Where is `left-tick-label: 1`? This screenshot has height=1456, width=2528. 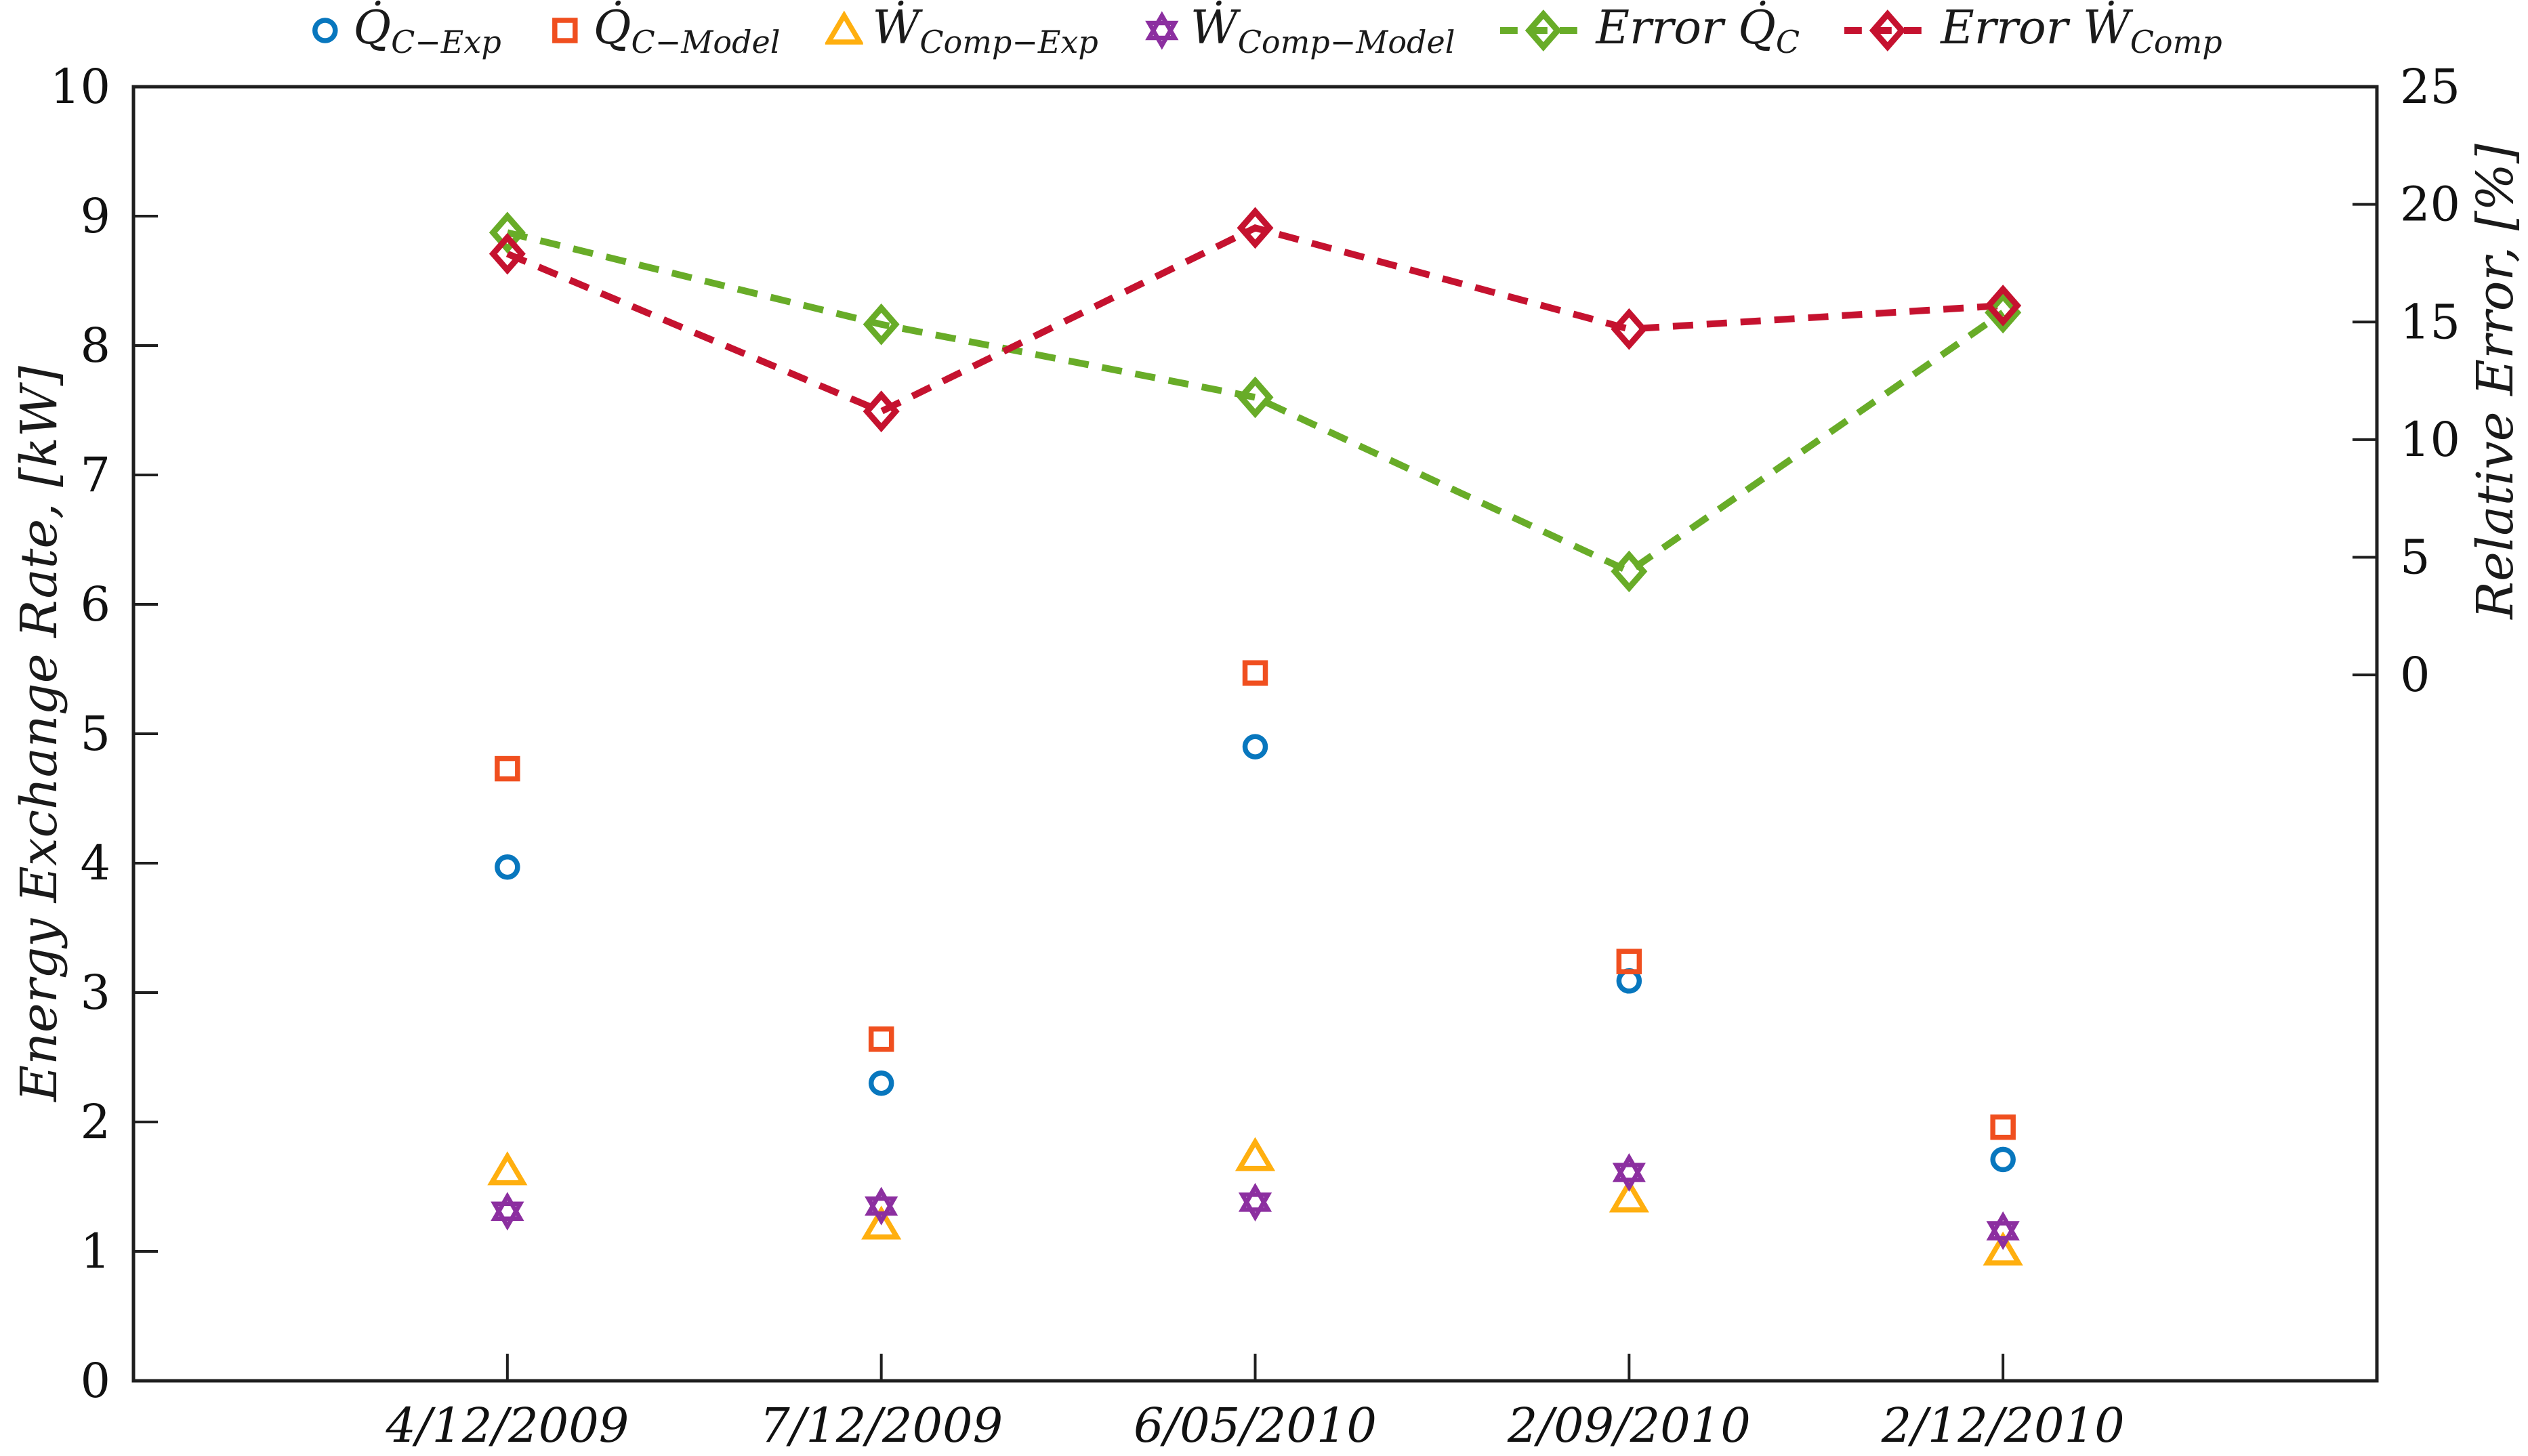
left-tick-label: 1 is located at coordinates (95, 1251).